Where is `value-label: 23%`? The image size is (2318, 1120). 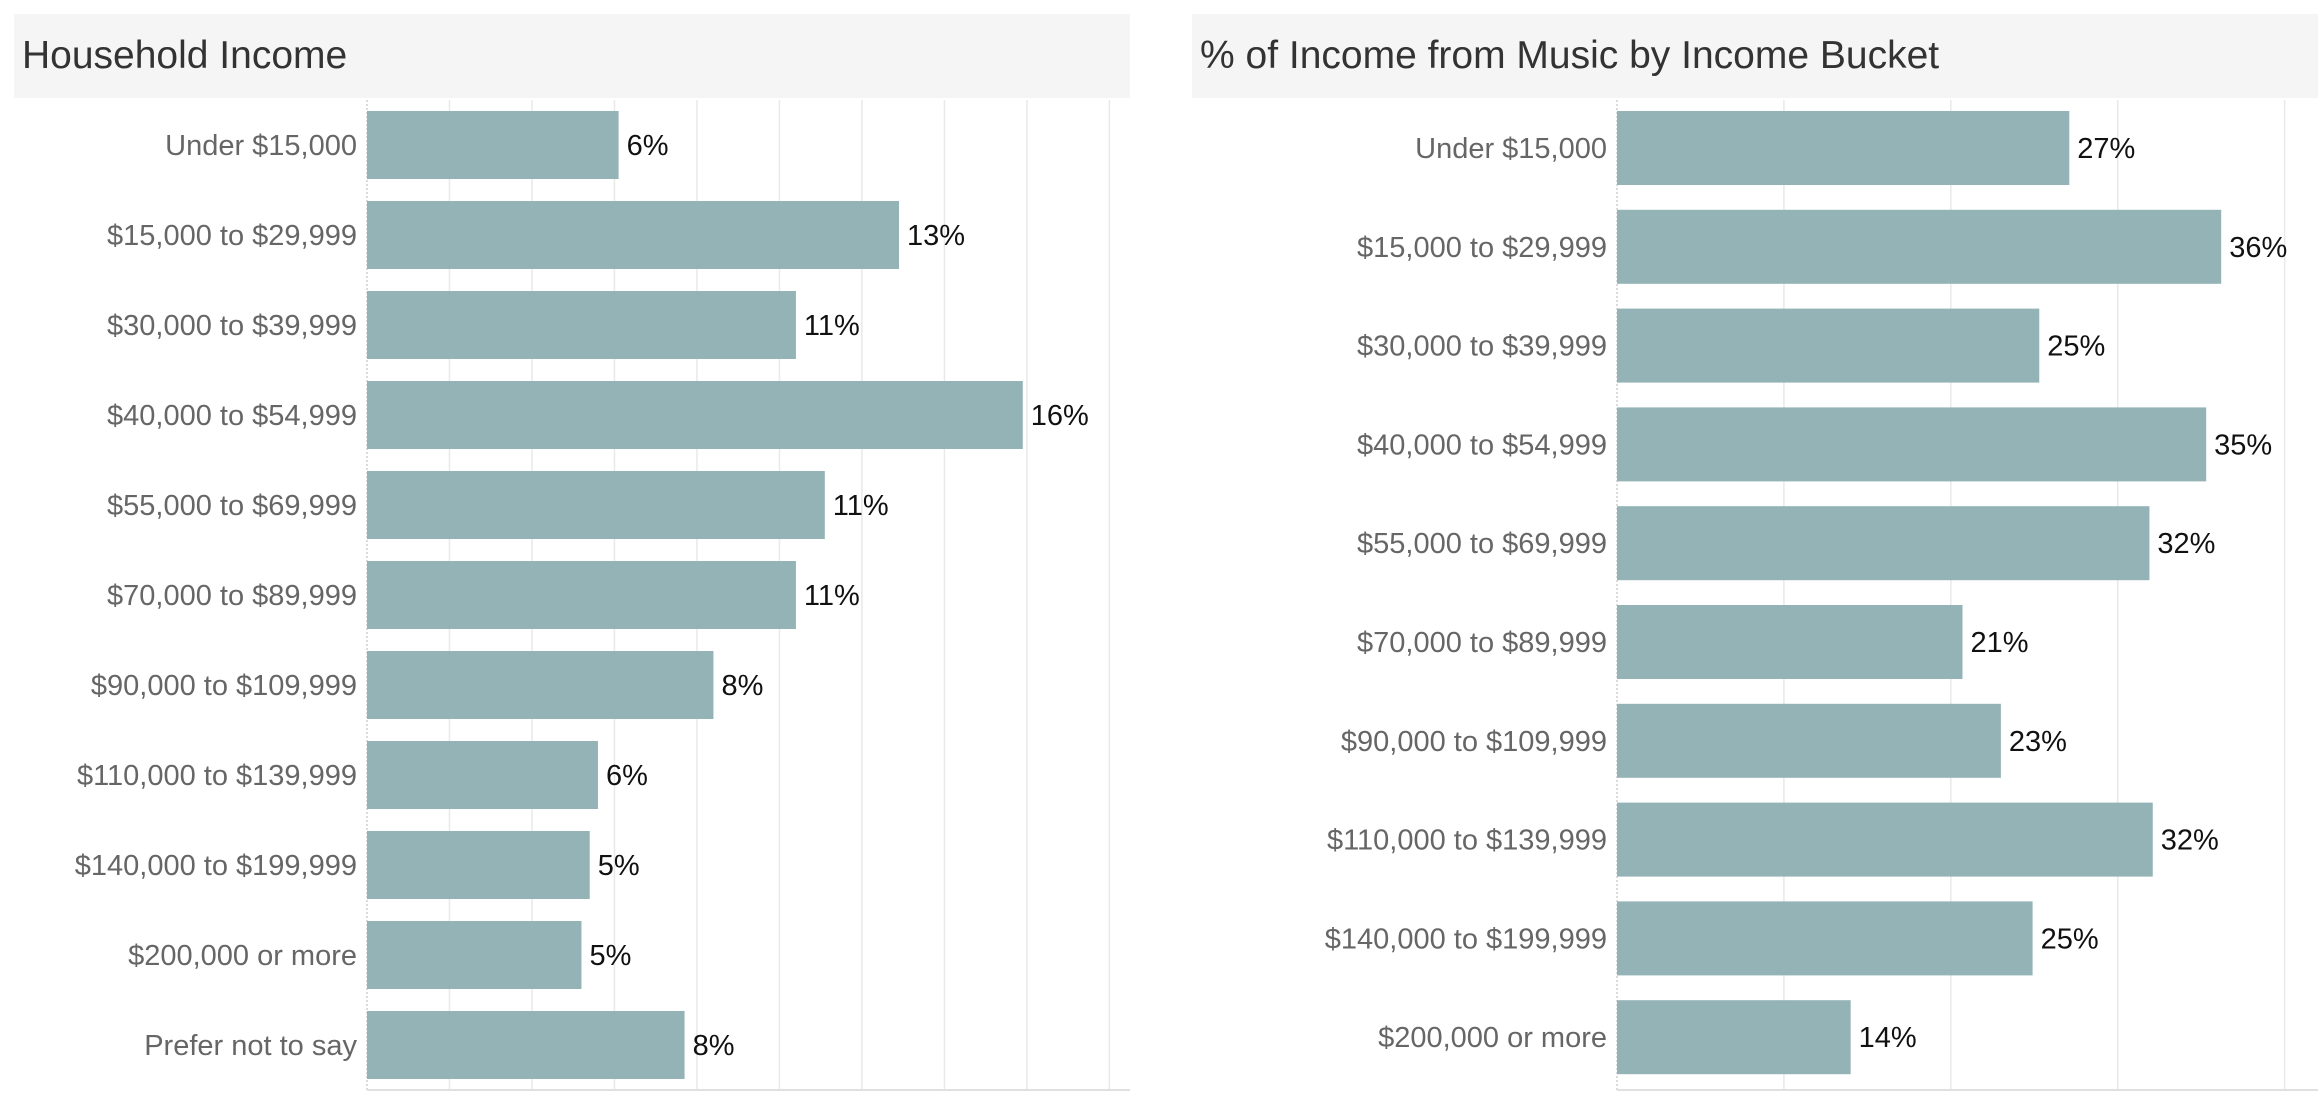
value-label: 23% is located at coordinates (2038, 742).